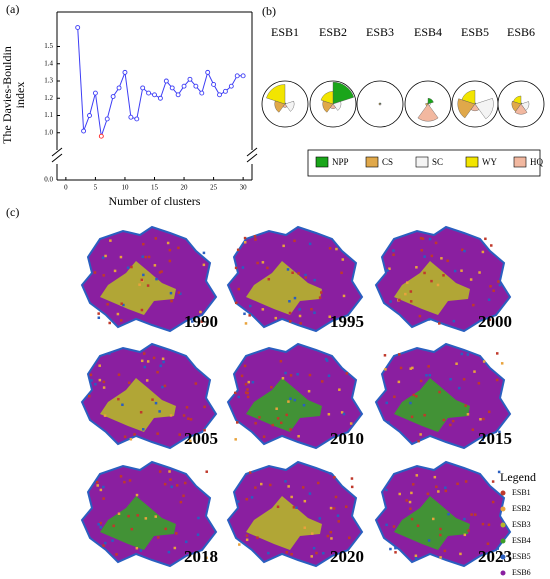 Image resolution: width=550 pixels, height=579 pixels. What do you see at coordinates (244, 188) in the screenshot?
I see `x-tick-label: 30` at bounding box center [244, 188].